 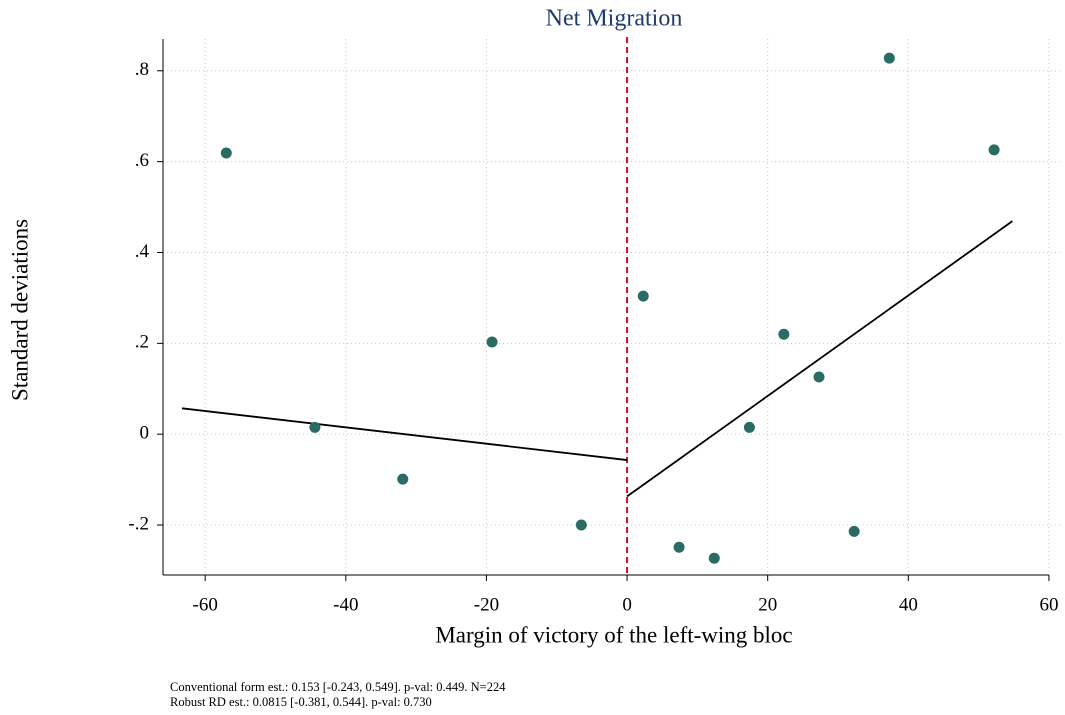 What do you see at coordinates (345, 604) in the screenshot?
I see `x-tick-label: -40` at bounding box center [345, 604].